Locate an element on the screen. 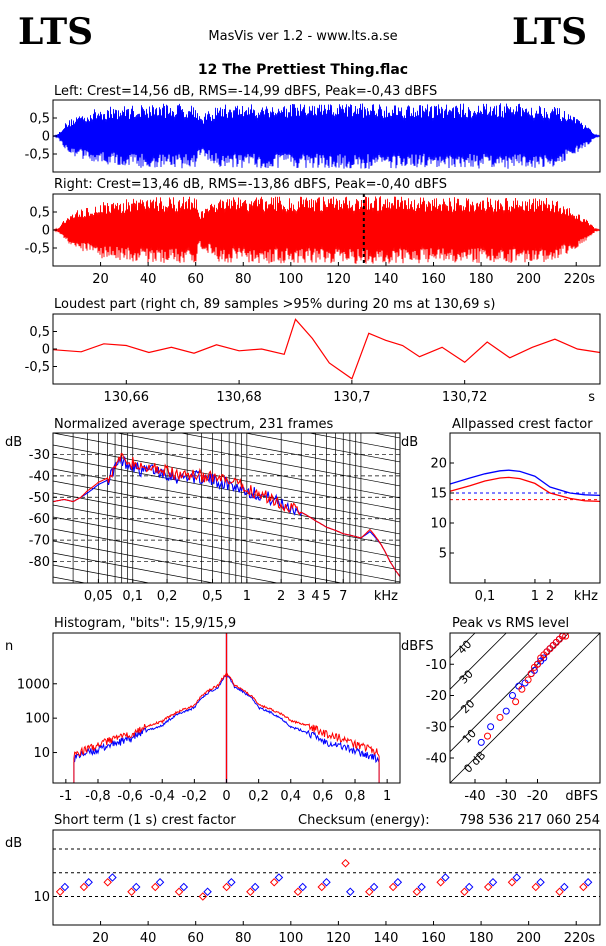  x-tick-label: 220 is located at coordinates (576, 279).